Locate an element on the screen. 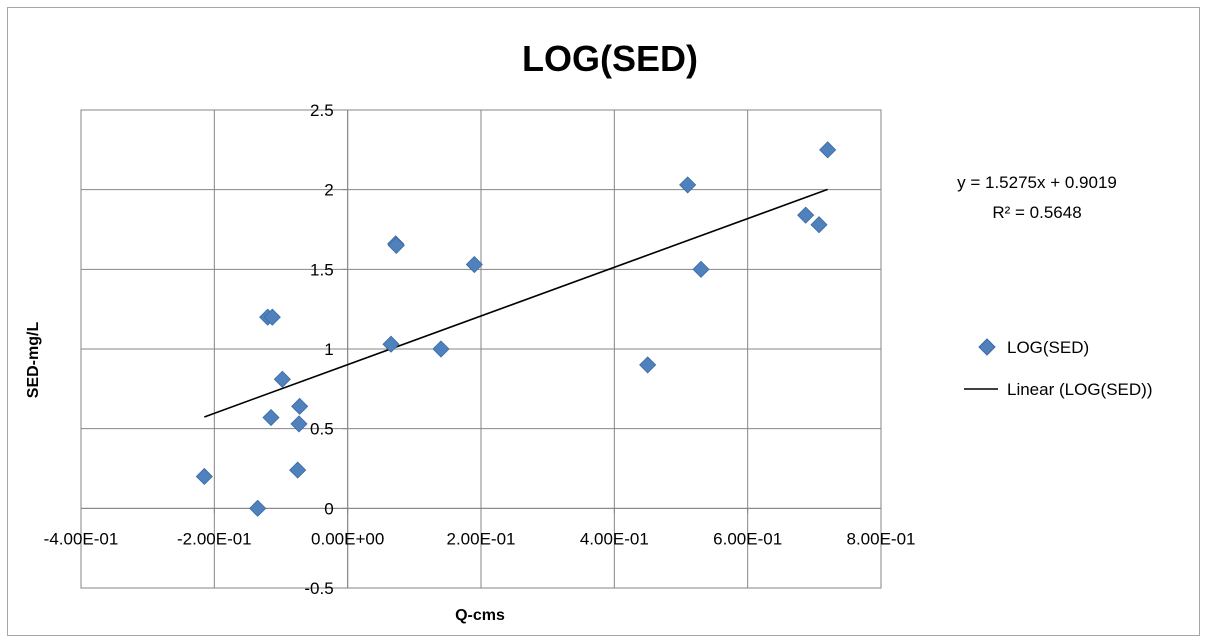 Image resolution: width=1209 pixels, height=643 pixels. y-tick-label: 0 is located at coordinates (328, 508).